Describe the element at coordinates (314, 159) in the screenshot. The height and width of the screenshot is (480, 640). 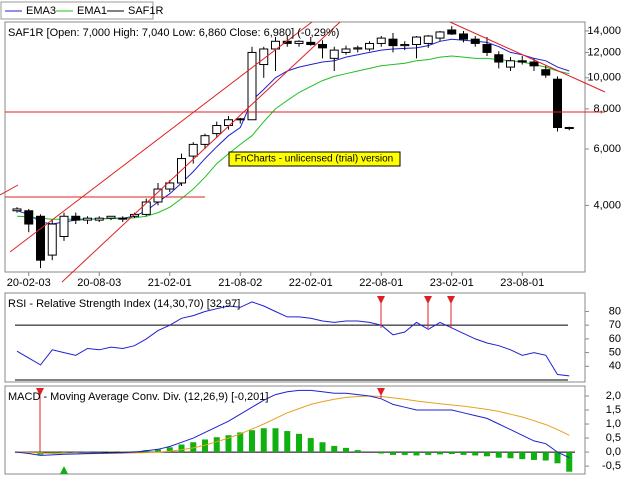
I see `watermark-box` at that location.